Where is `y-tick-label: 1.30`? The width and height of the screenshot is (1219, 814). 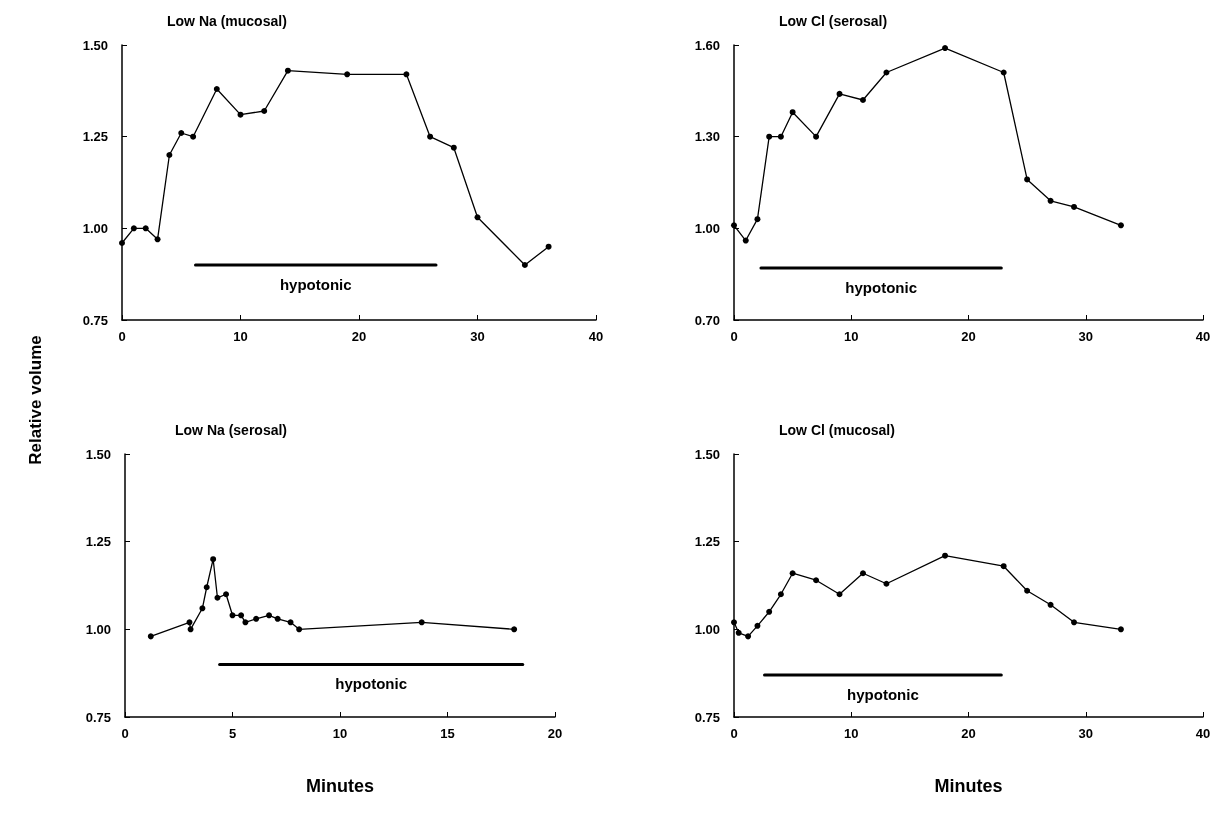
y-tick-label: 1.30 is located at coordinates (707, 137).